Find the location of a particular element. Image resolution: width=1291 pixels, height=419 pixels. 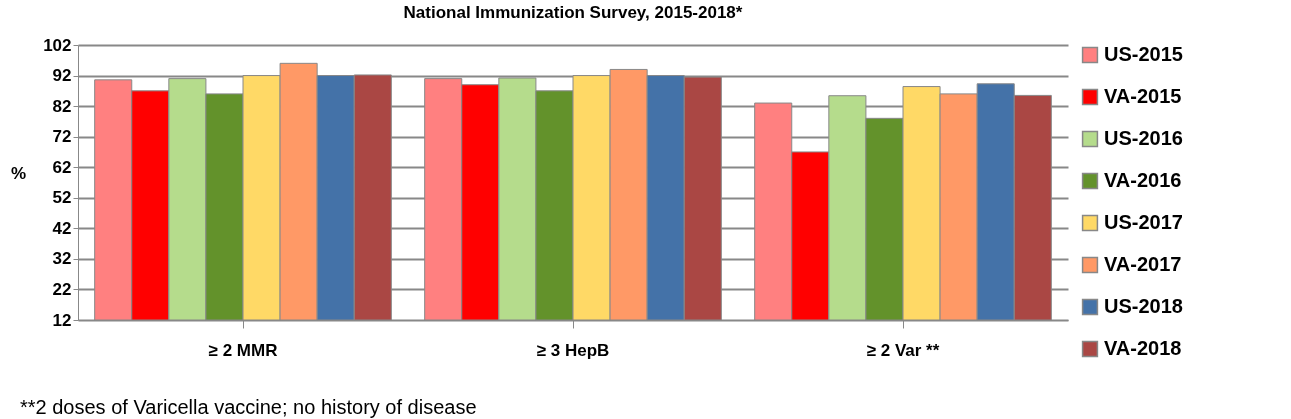

x-tick-label: ≥ 2 MMR is located at coordinates (243, 350).